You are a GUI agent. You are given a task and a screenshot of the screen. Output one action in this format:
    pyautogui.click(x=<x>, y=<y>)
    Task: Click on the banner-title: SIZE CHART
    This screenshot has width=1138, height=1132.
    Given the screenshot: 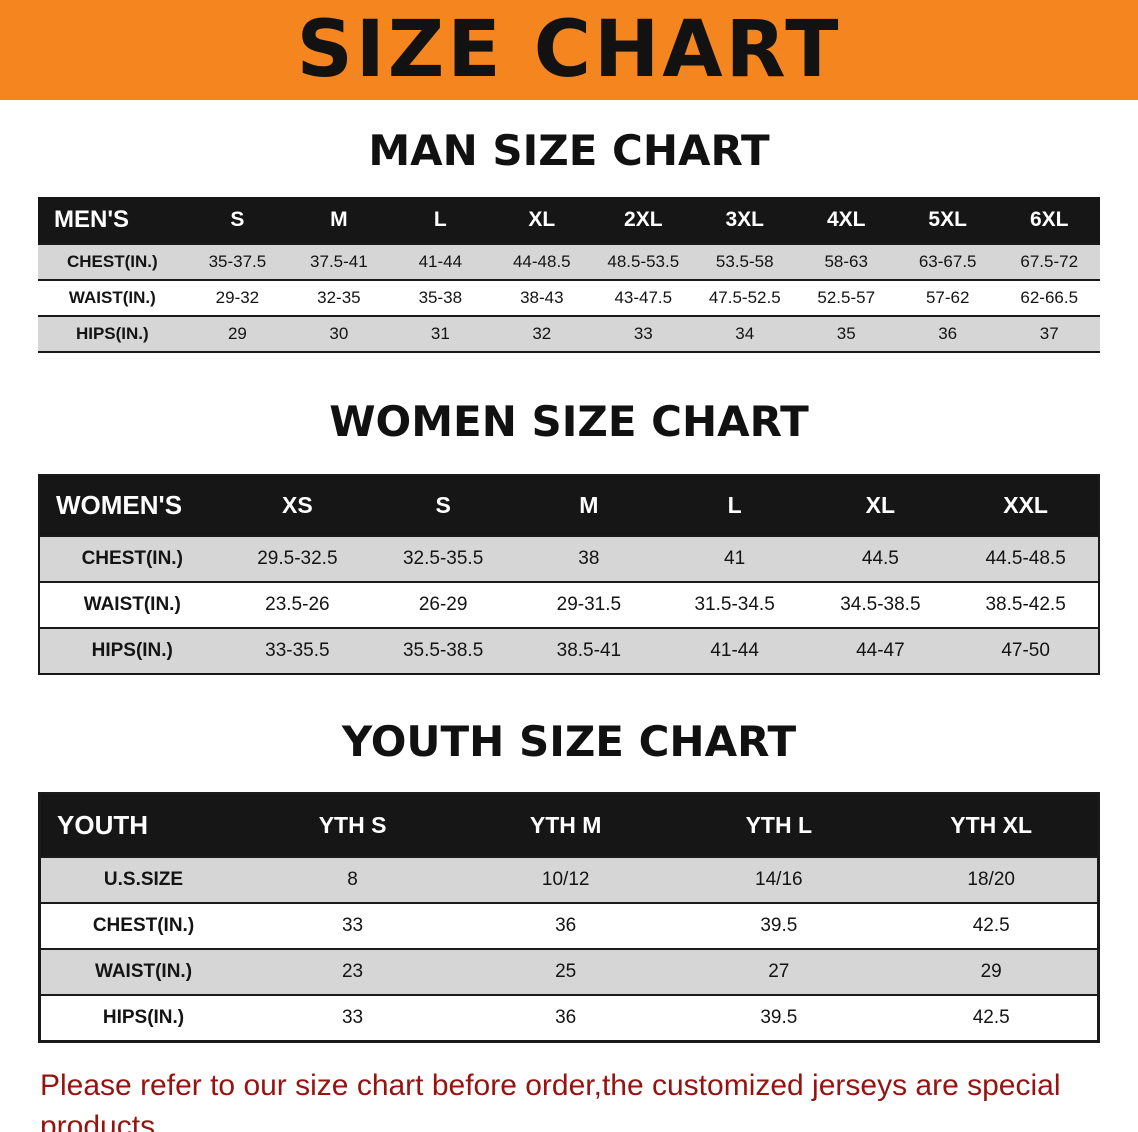 What is the action you would take?
    pyautogui.click(x=569, y=50)
    